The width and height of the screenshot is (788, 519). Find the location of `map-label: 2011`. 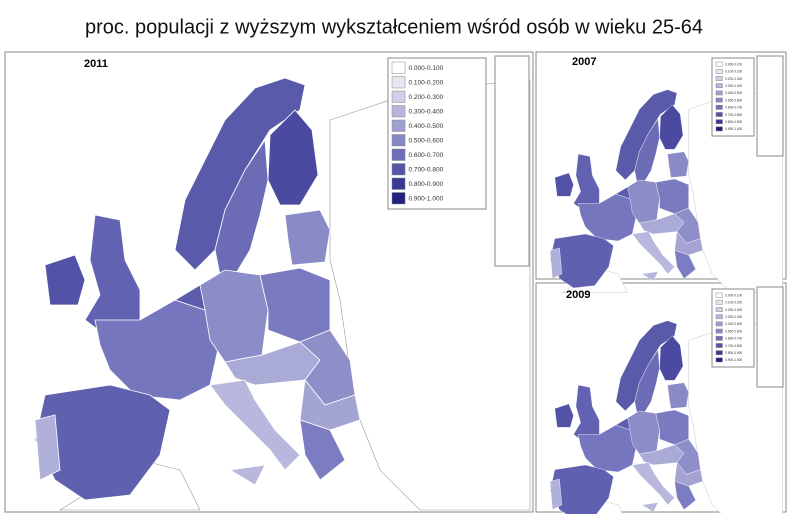

map-label: 2011 is located at coordinates (96, 64).